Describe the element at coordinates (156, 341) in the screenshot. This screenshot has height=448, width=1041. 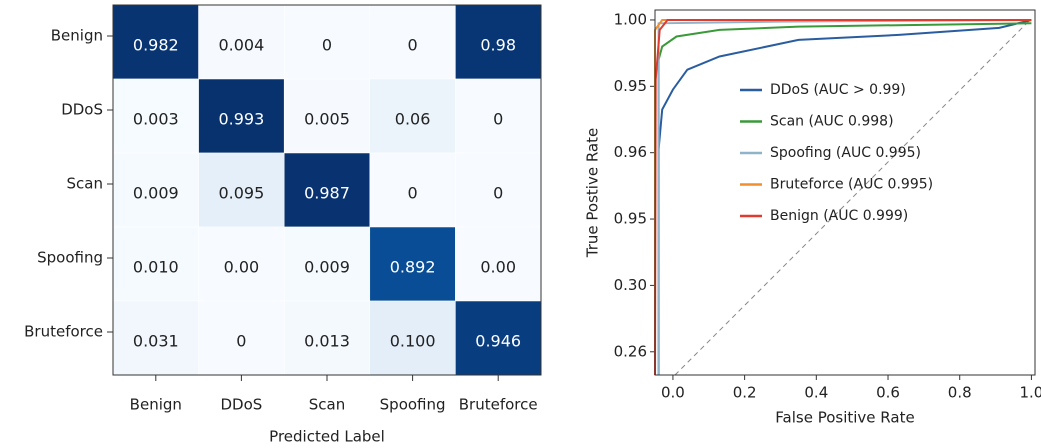
I see `cell-label: 0.031` at that location.